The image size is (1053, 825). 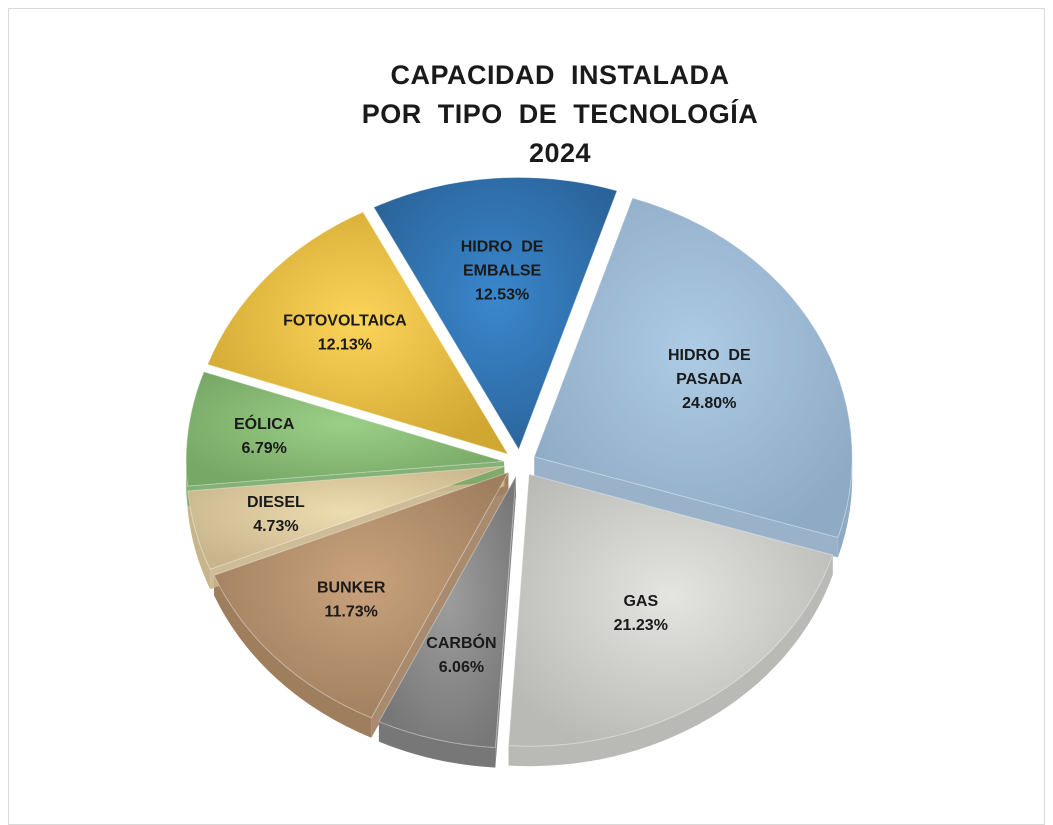 What do you see at coordinates (275, 526) in the screenshot?
I see `pie-value-diesel: 4.73%` at bounding box center [275, 526].